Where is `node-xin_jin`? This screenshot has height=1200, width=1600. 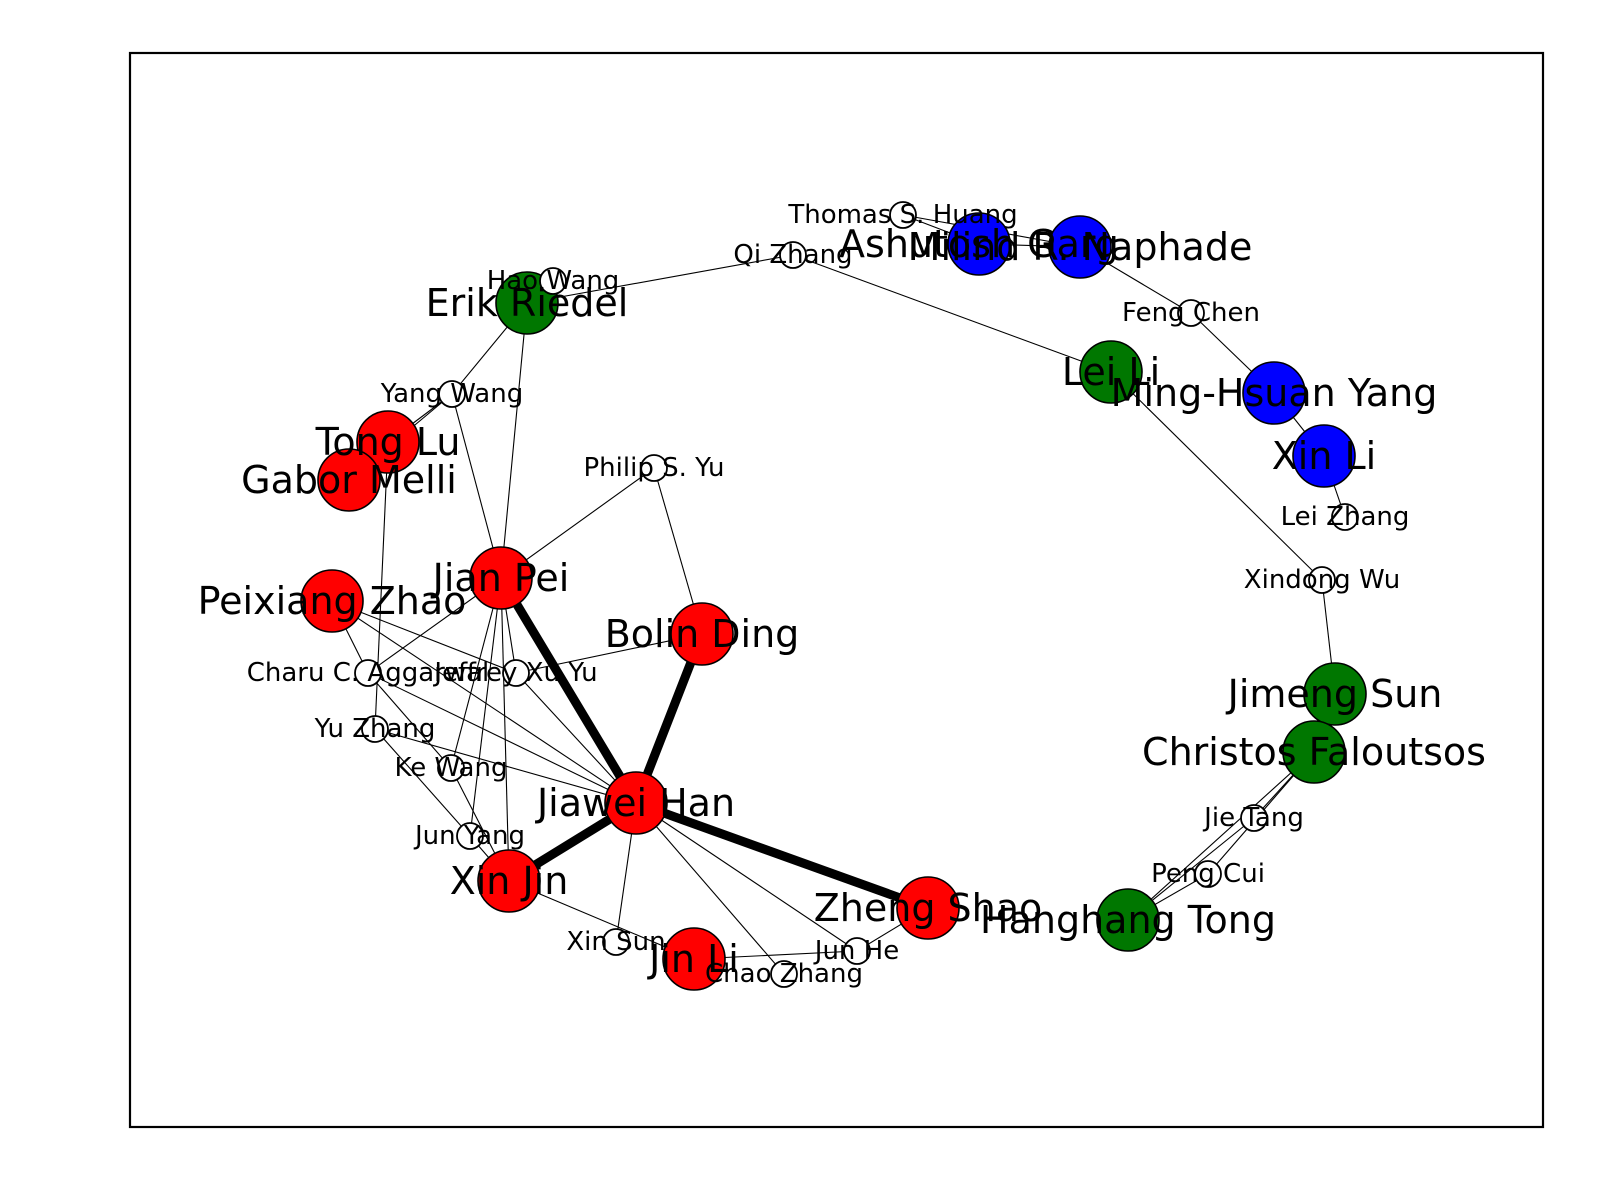
node-xin_jin is located at coordinates (509, 881).